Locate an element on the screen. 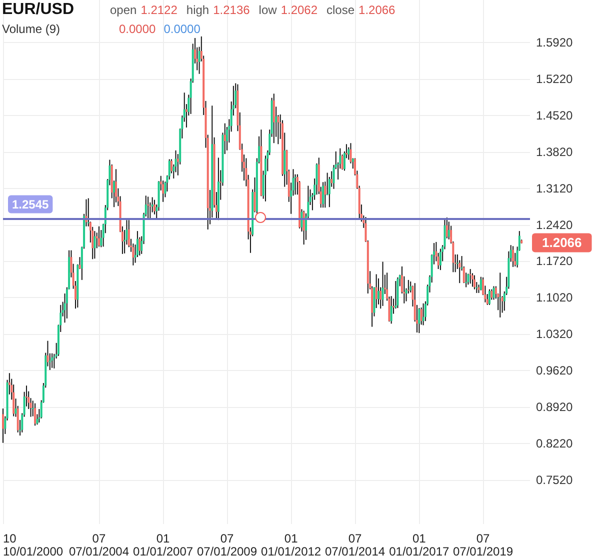  y-tick-label: 0.8220 is located at coordinates (555, 443).